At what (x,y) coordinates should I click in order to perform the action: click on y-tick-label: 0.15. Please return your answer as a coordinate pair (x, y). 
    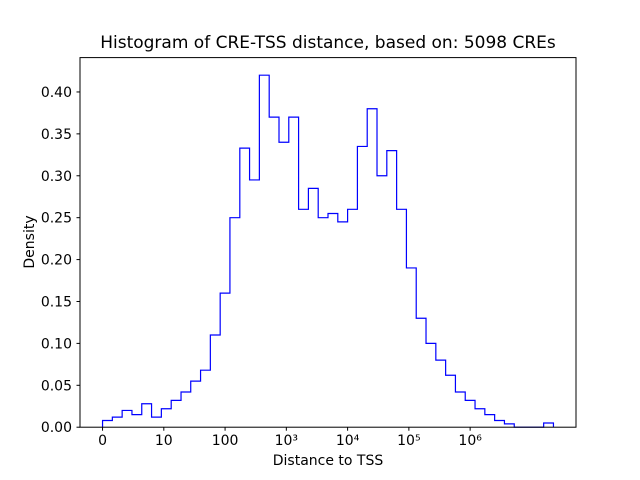
    Looking at the image, I should click on (56, 302).